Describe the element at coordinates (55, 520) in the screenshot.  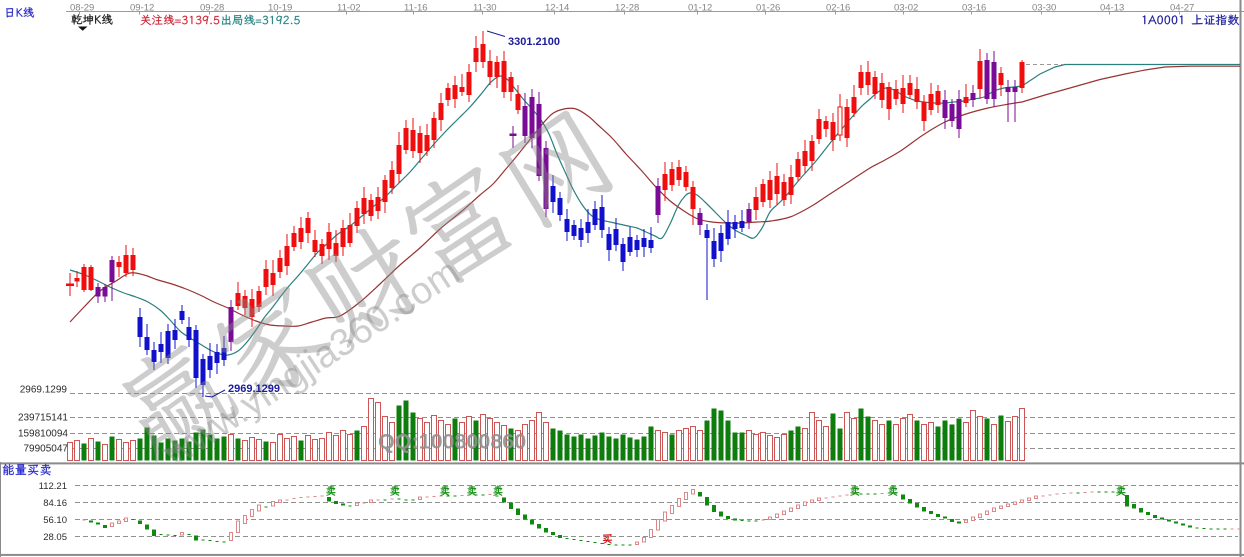
I see `svg-text: 56.10` at that location.